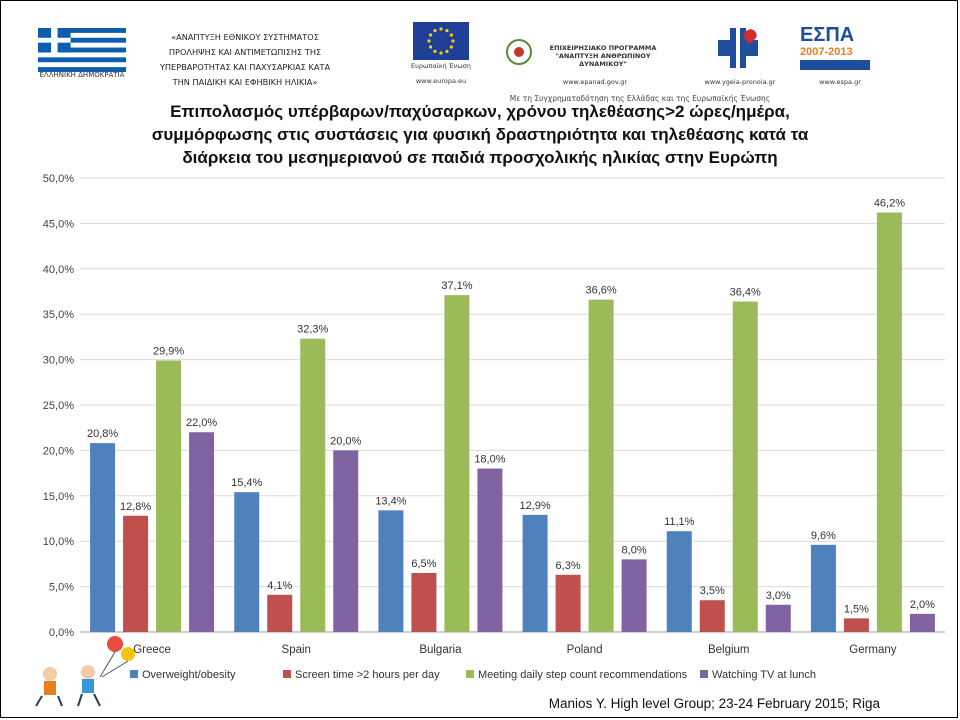 This screenshot has height=720, width=960. What do you see at coordinates (456, 286) in the screenshot?
I see `data-label: 37,1%` at bounding box center [456, 286].